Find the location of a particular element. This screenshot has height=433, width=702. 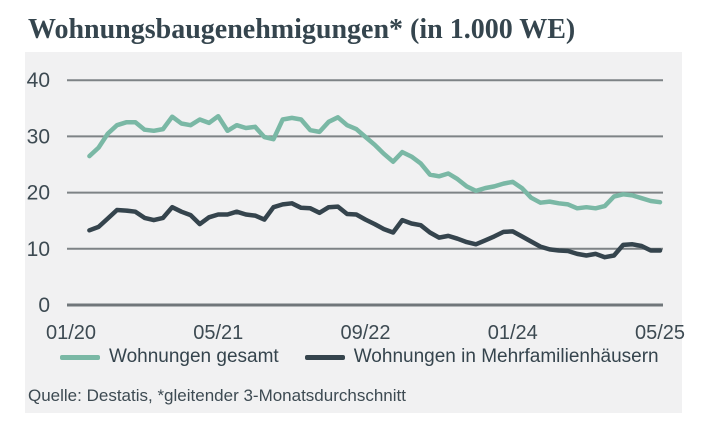

legend-item-gesamt: Wohnungen gesamt is located at coordinates (169, 357).